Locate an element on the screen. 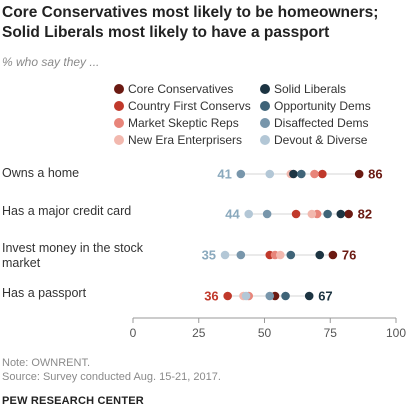 Image resolution: width=418 pixels, height=418 pixels. legend-item-country-first: Country First Conservs is located at coordinates (182, 106).